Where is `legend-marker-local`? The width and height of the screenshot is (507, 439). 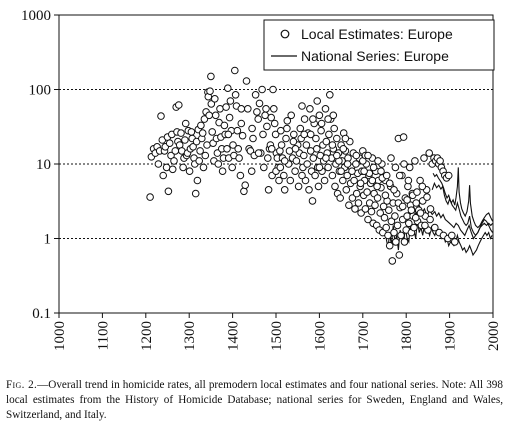 legend-marker-local is located at coordinates (285, 34).